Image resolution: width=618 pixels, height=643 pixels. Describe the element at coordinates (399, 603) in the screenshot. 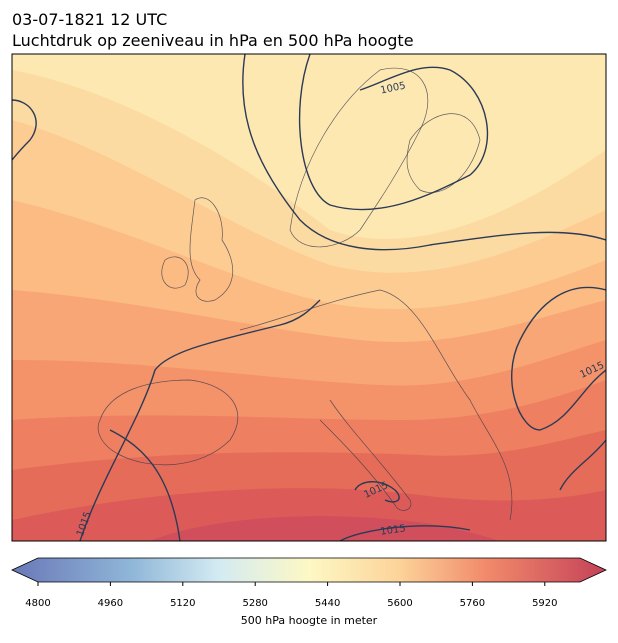

I see `colorbar-tick-label: 5600` at that location.